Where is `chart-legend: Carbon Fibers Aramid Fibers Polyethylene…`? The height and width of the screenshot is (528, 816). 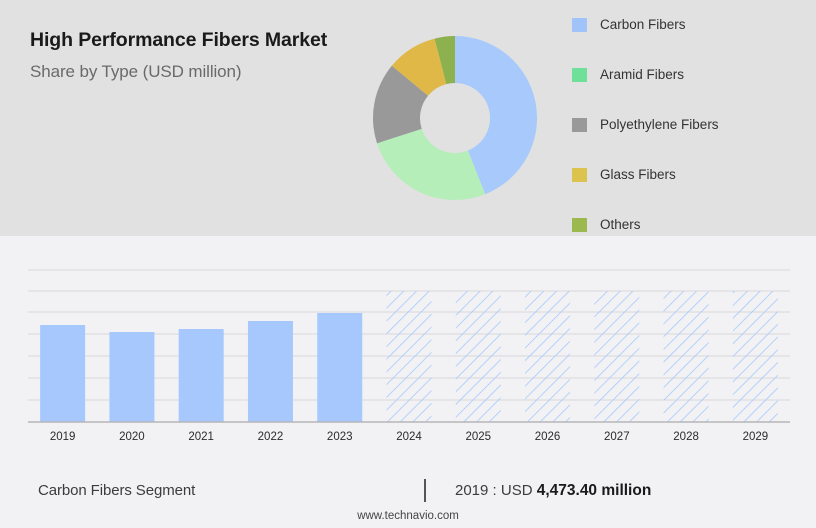 chart-legend: Carbon Fibers Aramid Fibers Polyethylene… is located at coordinates (687, 137).